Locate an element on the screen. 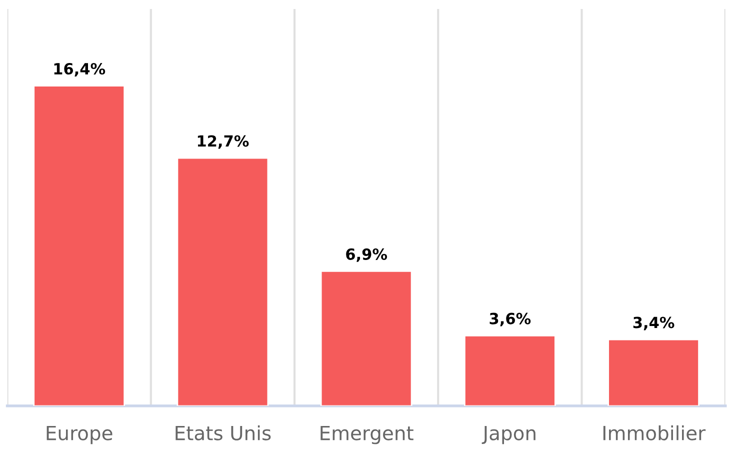  x-tick-label: Immobilier is located at coordinates (654, 432).